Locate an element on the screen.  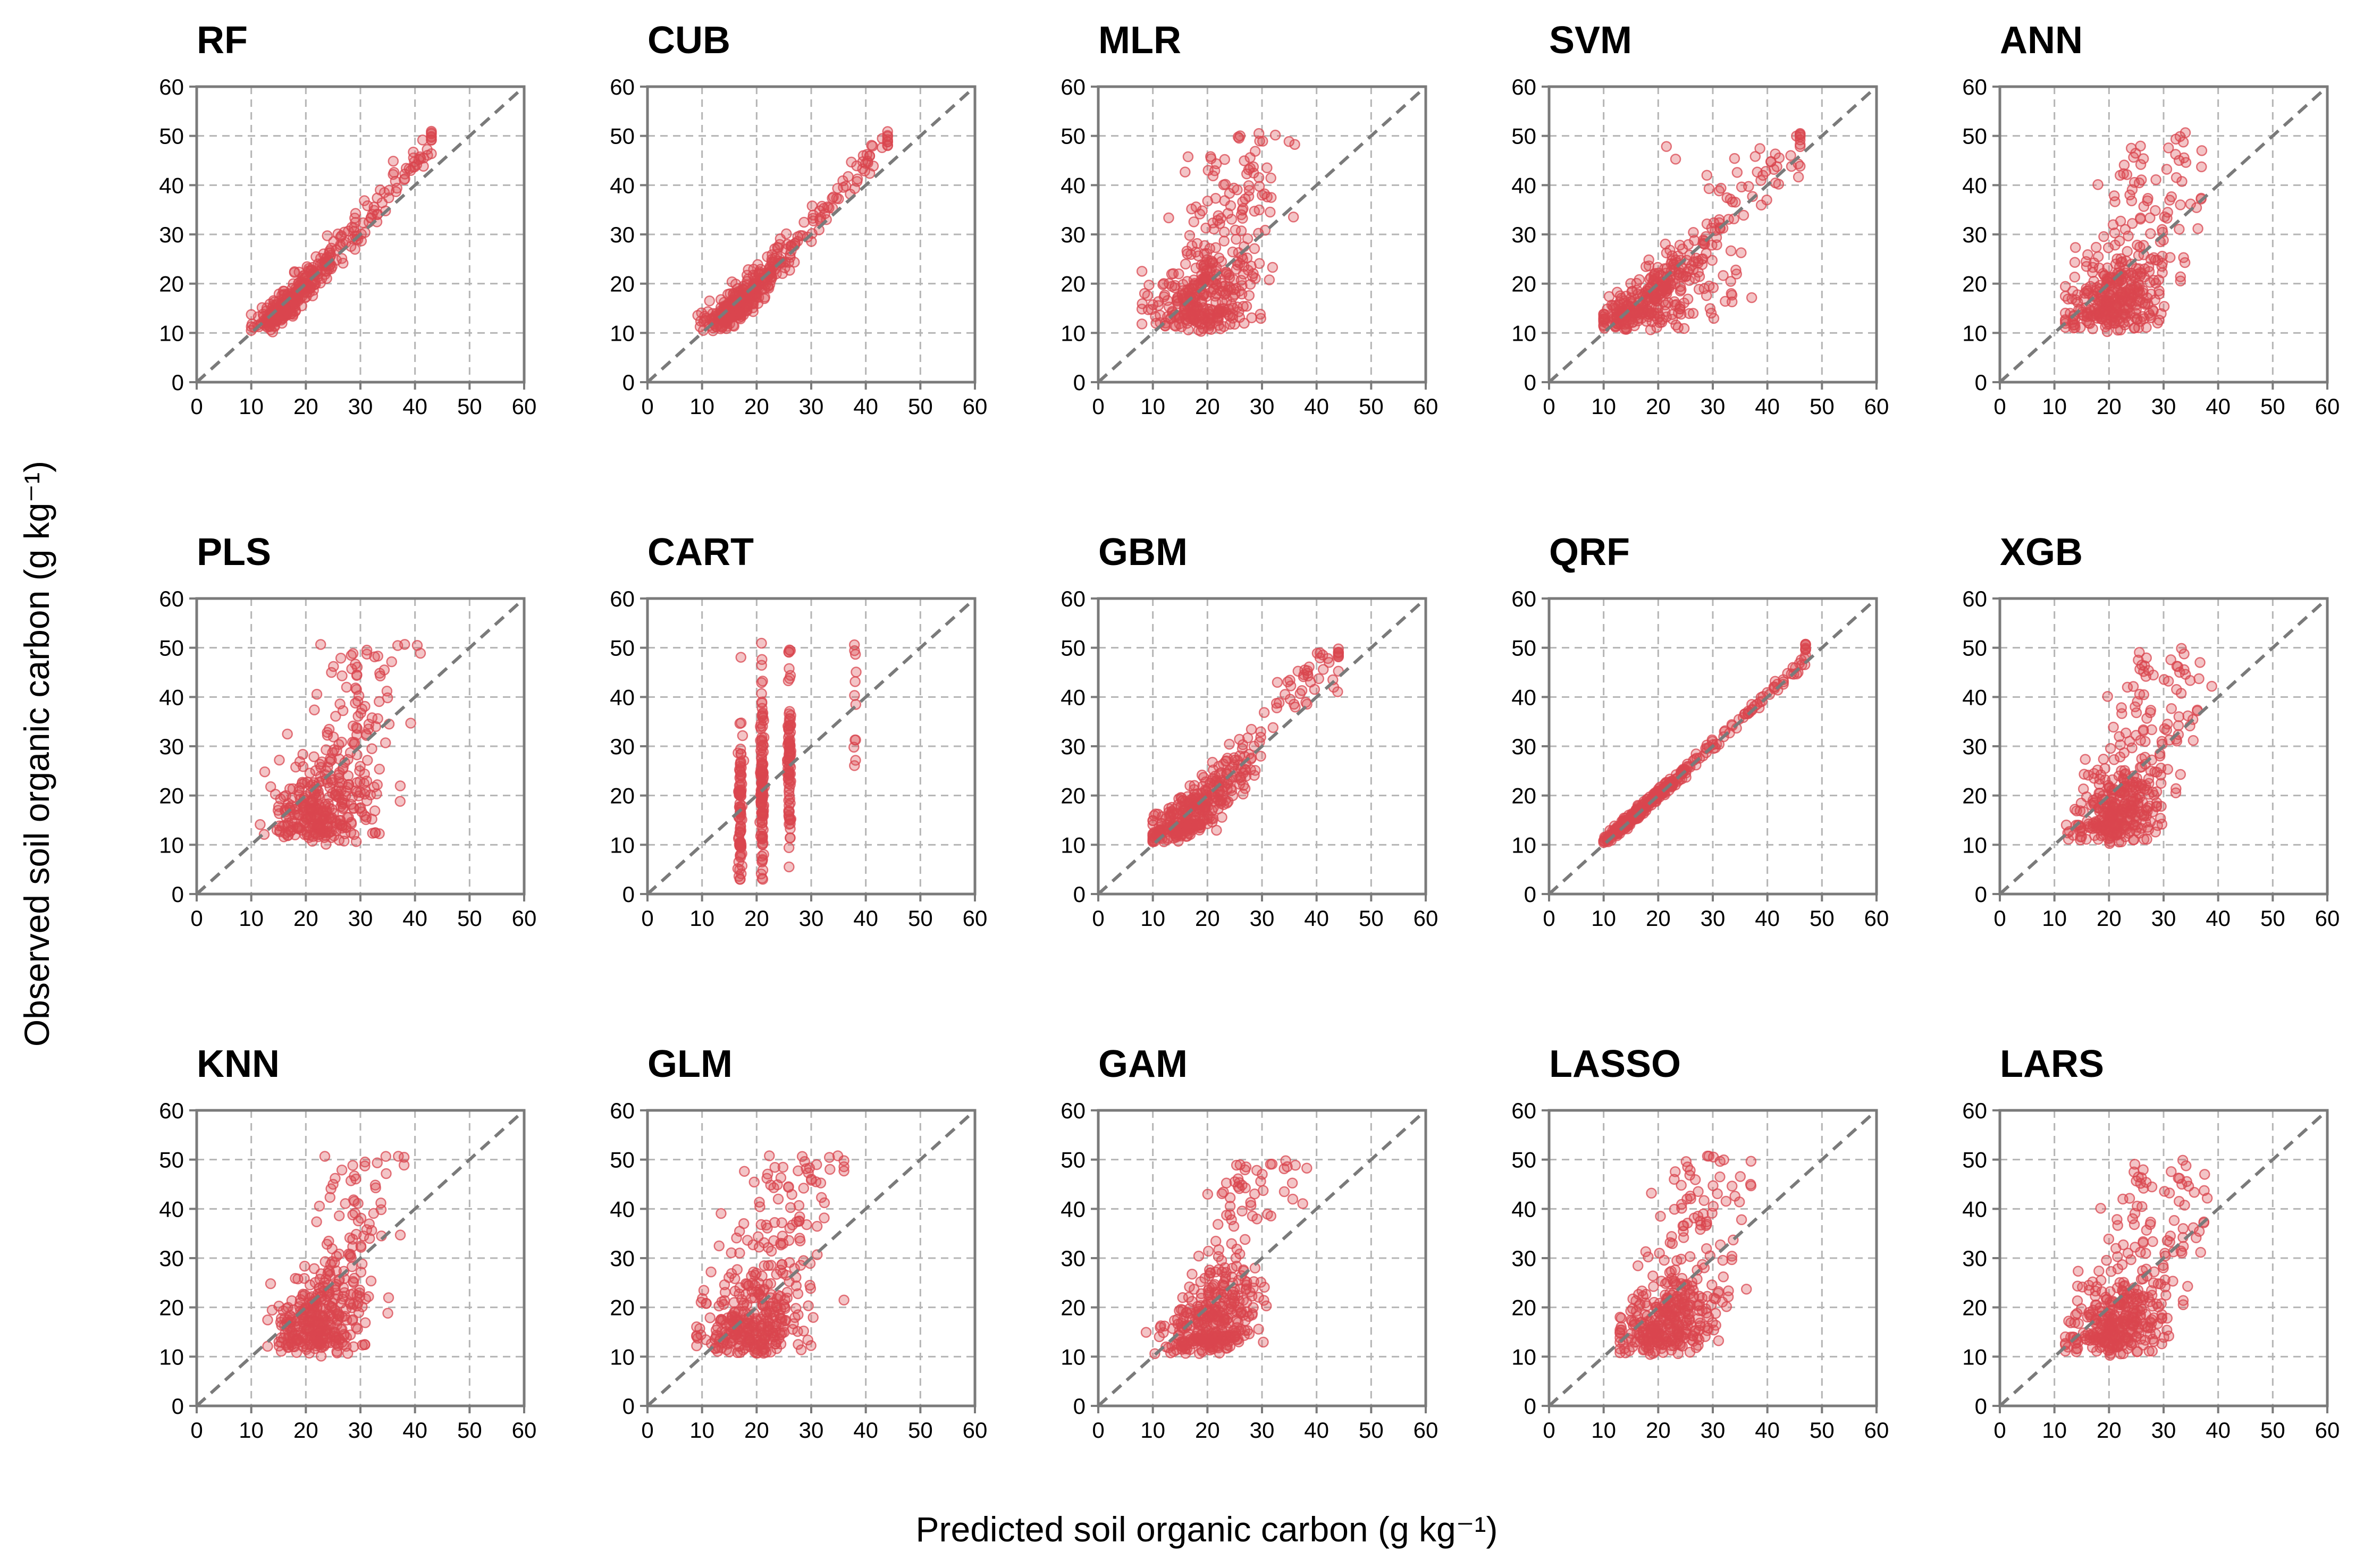
y-tick-label: 20 is located at coordinates (171, 795).